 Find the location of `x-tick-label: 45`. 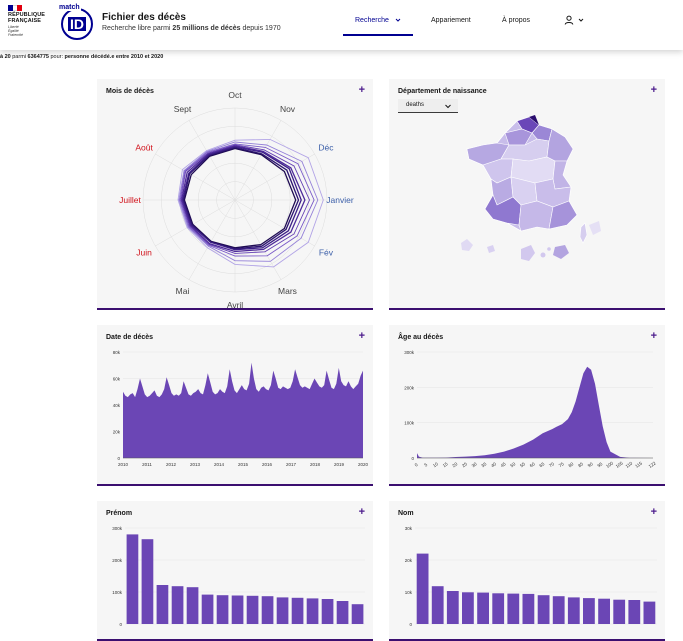

x-tick-label: 45 is located at coordinates (503, 464).